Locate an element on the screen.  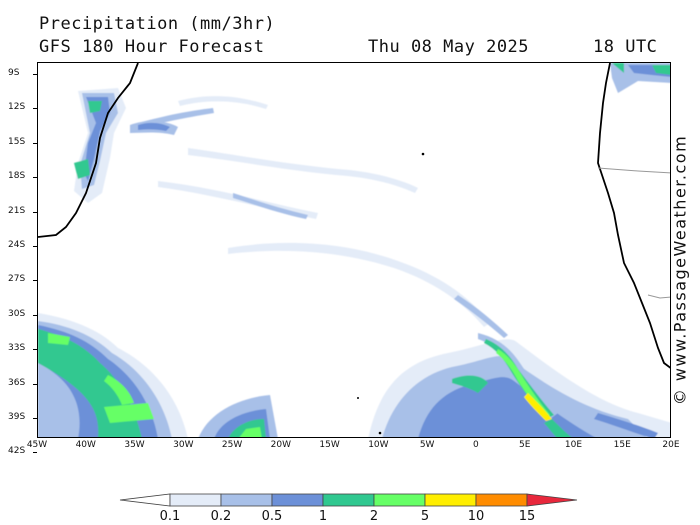
lat-label: 42S is located at coordinates (17, 451).